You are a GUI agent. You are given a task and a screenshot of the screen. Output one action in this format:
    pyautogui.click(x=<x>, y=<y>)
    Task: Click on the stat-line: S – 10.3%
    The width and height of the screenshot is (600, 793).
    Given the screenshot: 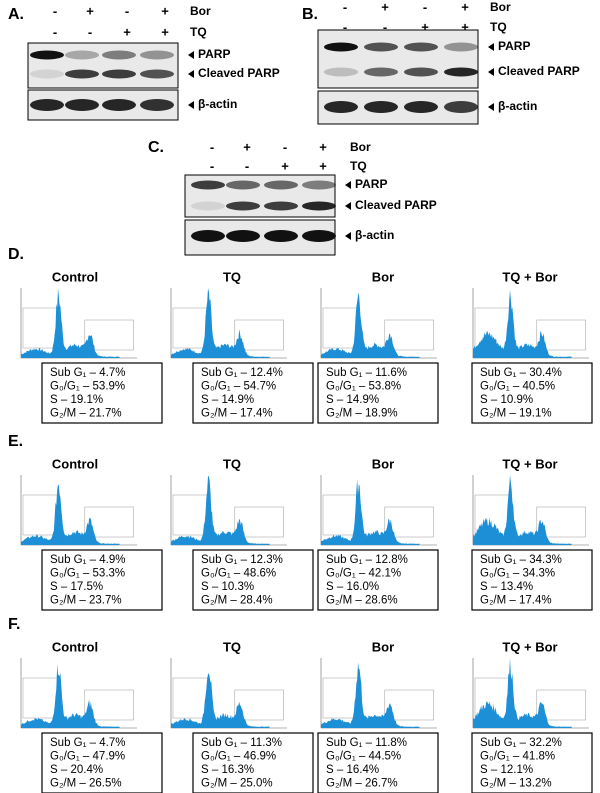 What is the action you would take?
    pyautogui.click(x=227, y=587)
    